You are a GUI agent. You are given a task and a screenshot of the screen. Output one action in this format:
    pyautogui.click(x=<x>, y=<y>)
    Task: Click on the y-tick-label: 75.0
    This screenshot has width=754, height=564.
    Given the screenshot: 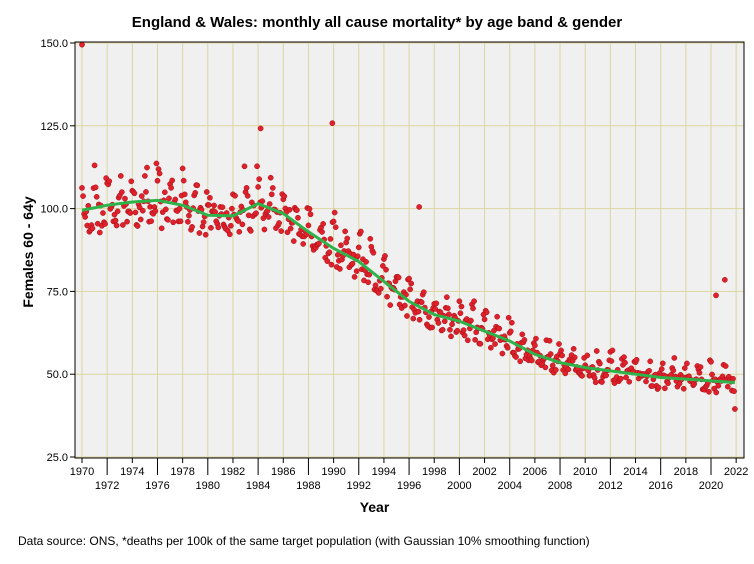 What is the action you would take?
    pyautogui.click(x=57, y=292)
    